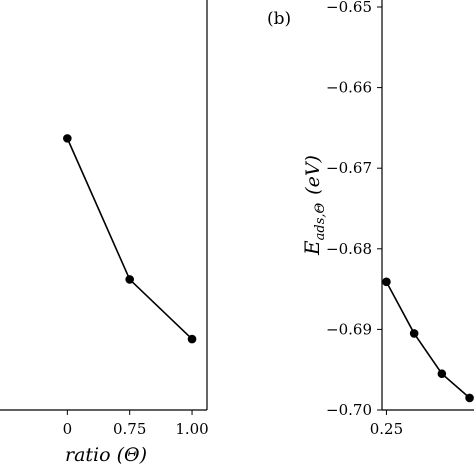 Image resolution: width=474 pixels, height=474 pixels. Describe the element at coordinates (191, 429) in the screenshot. I see `x-tick-label: 1.00` at that location.